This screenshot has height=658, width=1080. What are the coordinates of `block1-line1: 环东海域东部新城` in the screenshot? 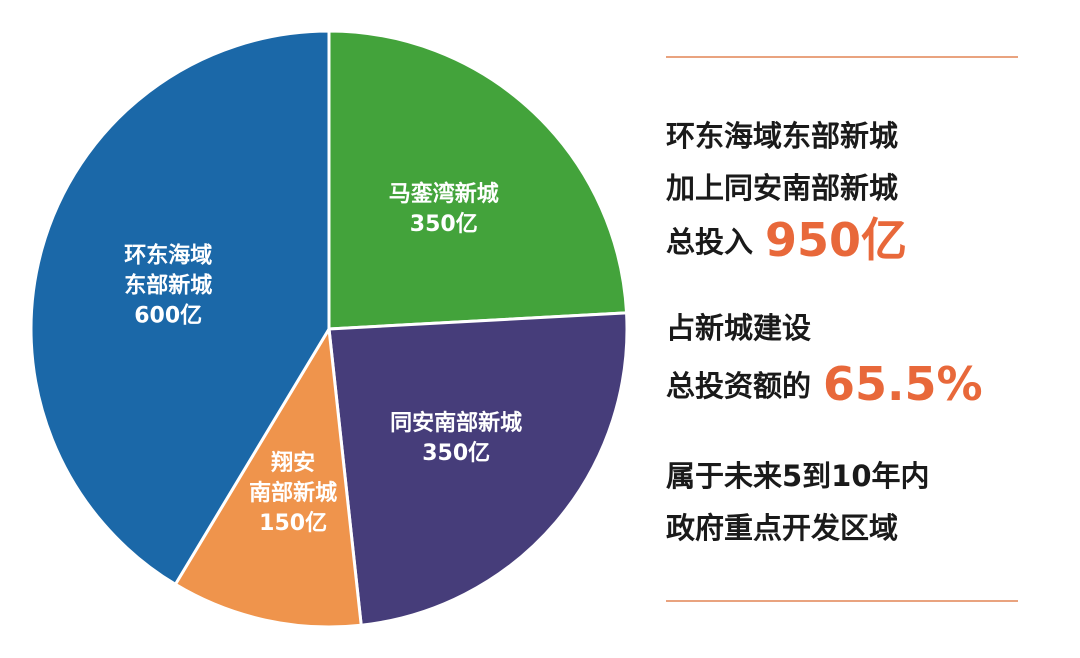 It's located at (782, 136).